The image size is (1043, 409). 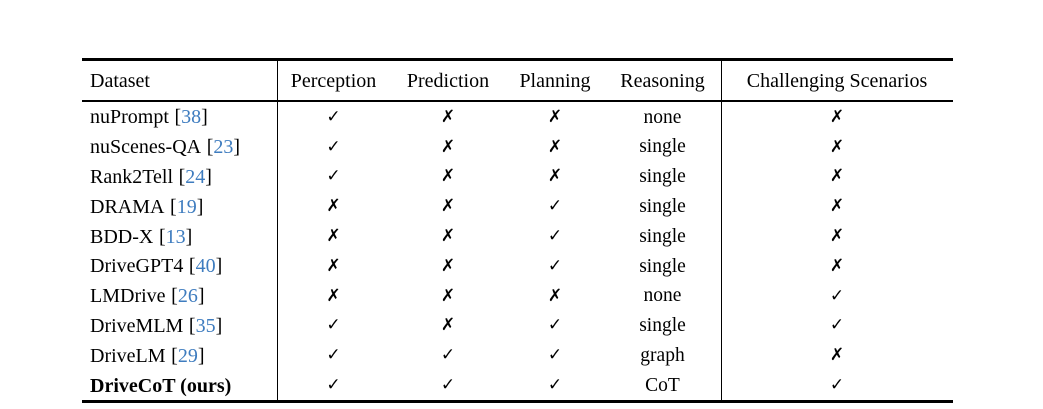 I want to click on col-header-prediction: Prediction, so click(x=448, y=80).